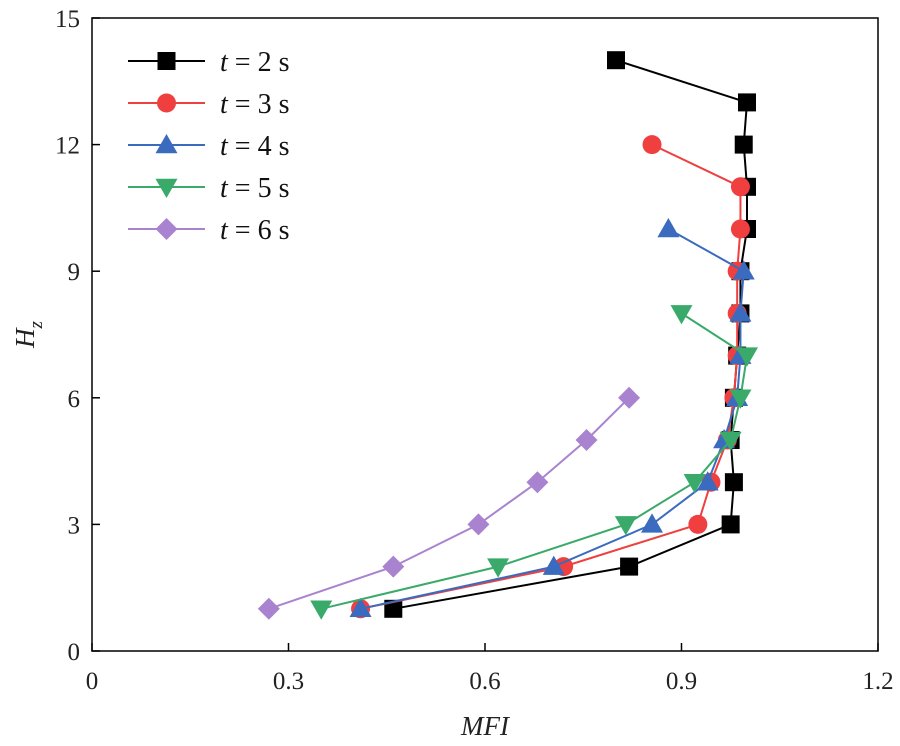  I want to click on x-tick-label: 1.2, so click(877, 681).